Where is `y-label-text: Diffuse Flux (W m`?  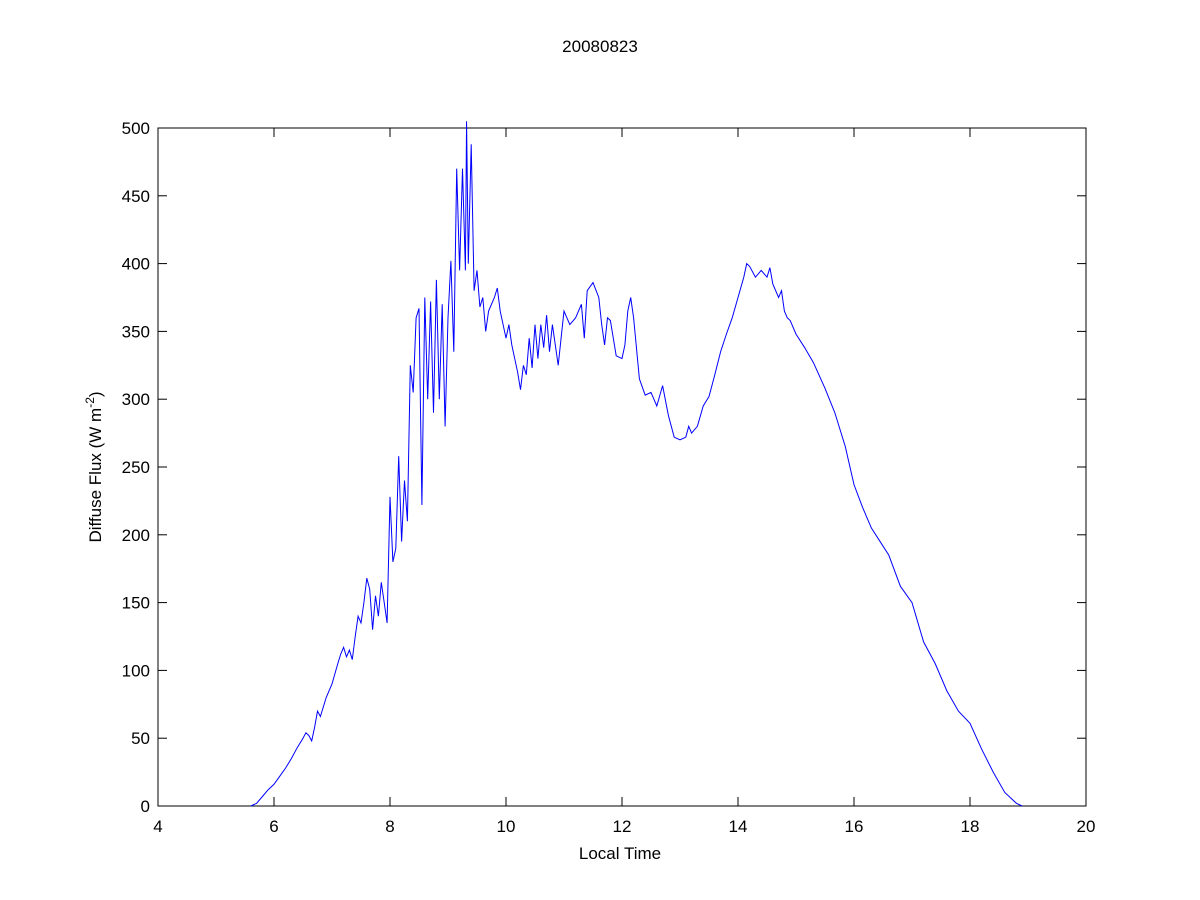
y-label-text: Diffuse Flux (W m is located at coordinates (95, 475).